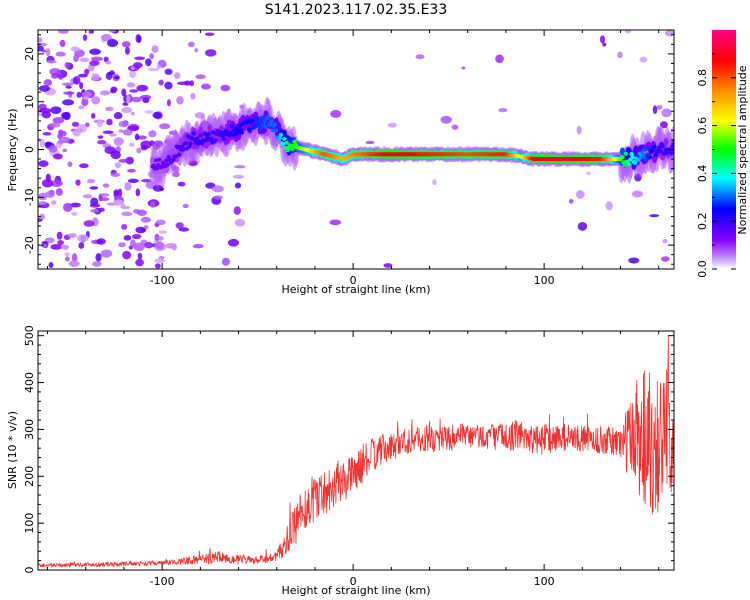 This screenshot has height=600, width=750. I want to click on colorbar-tick-label: 0.6, so click(702, 126).